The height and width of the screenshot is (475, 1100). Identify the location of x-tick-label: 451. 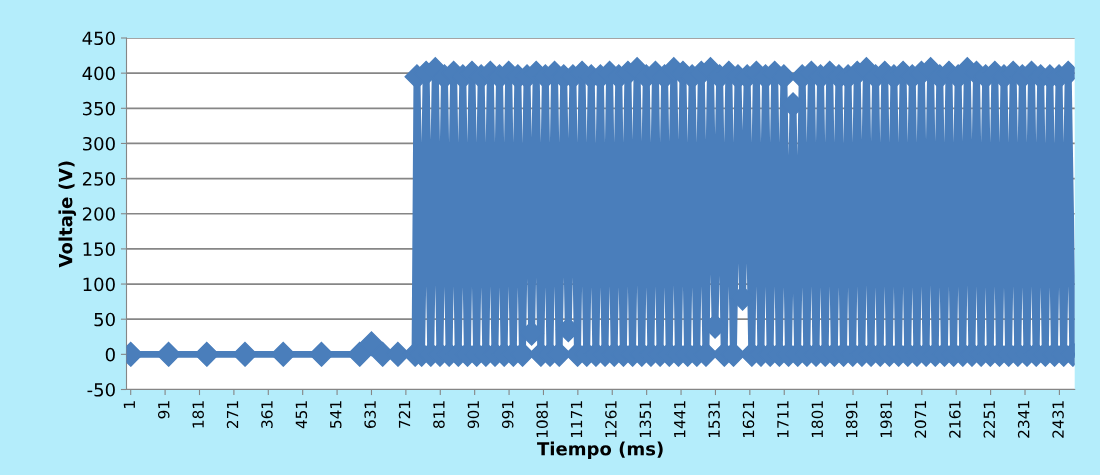
(301, 415).